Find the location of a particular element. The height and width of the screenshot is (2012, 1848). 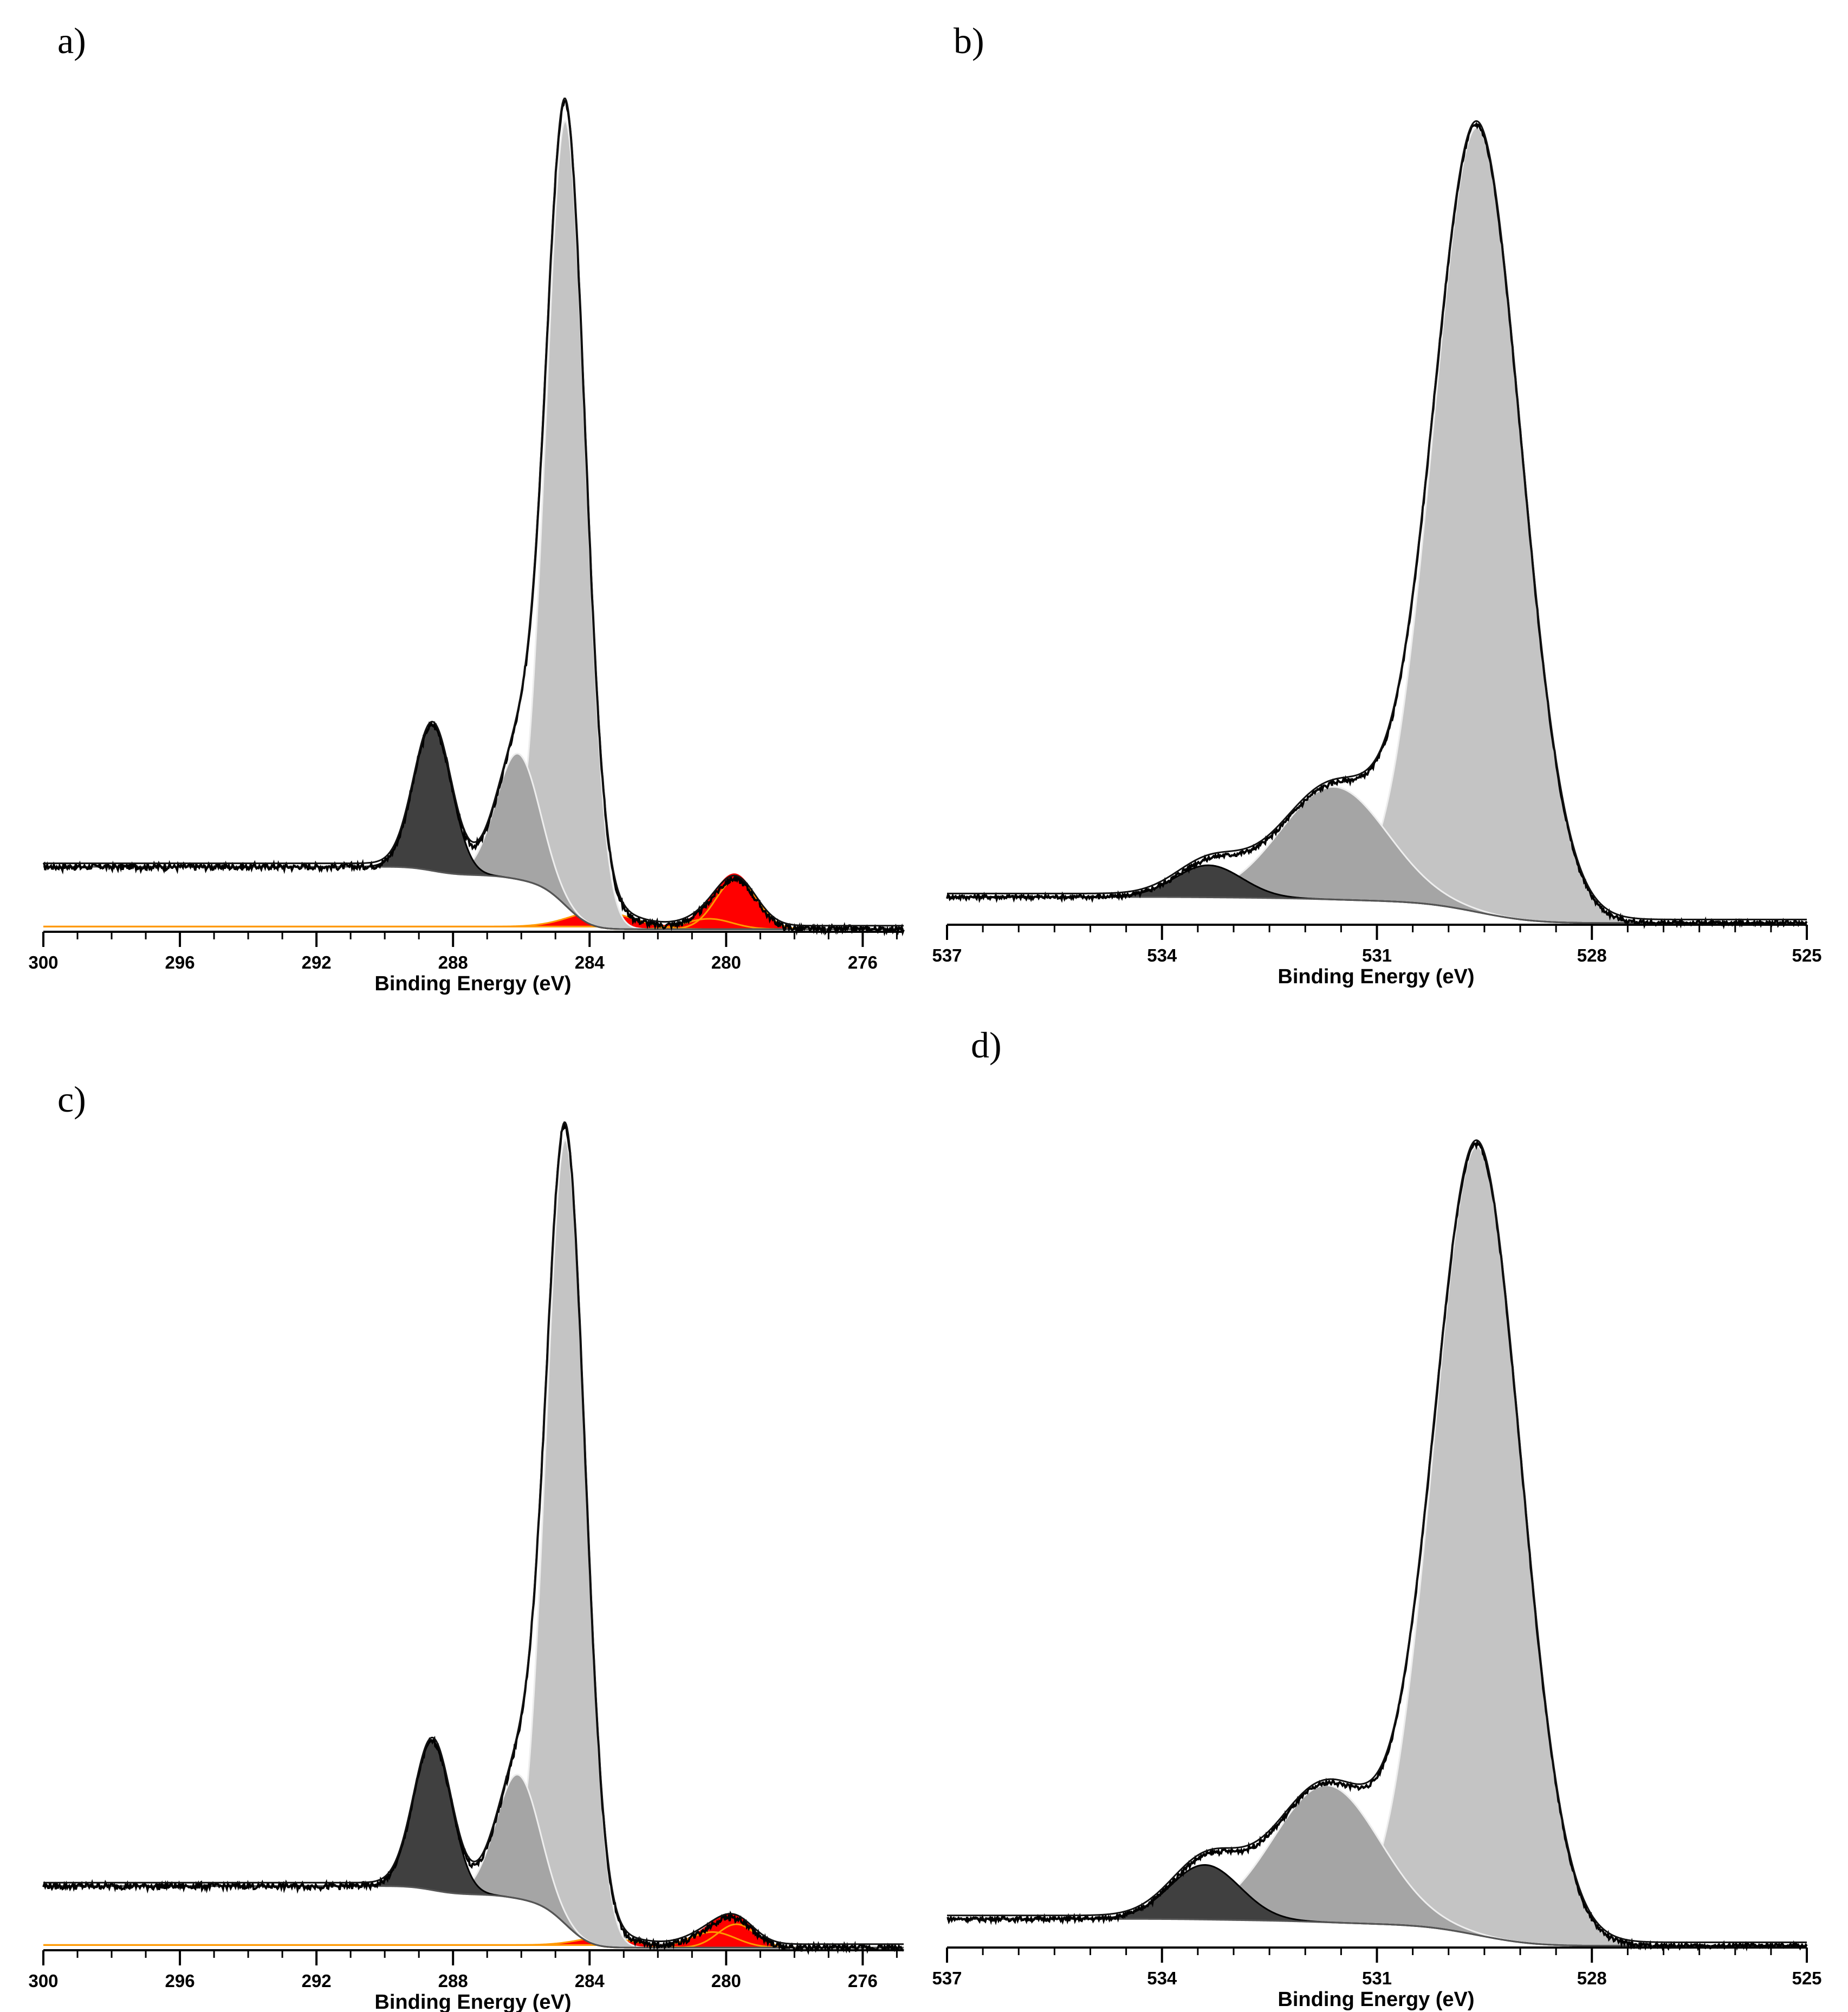

panel-label-d: d) is located at coordinates (986, 1045).